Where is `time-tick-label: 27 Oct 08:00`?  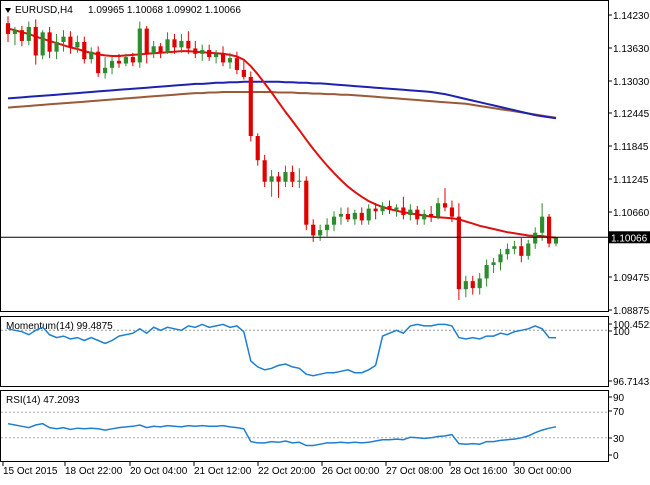 time-tick-label: 27 Oct 08:00 is located at coordinates (415, 471).